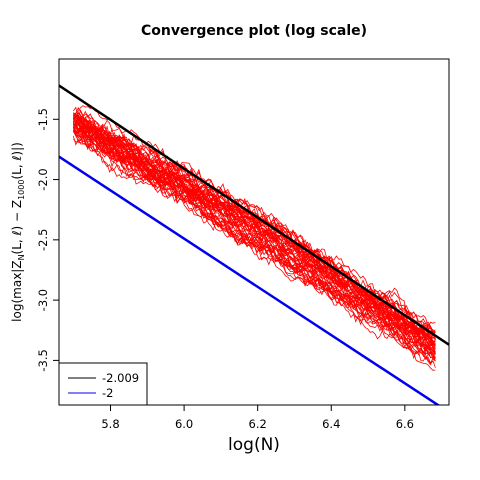  I want to click on y-axis: -1.5 -2.0 -2.5 -3.0 -3.5, so click(47, 240).